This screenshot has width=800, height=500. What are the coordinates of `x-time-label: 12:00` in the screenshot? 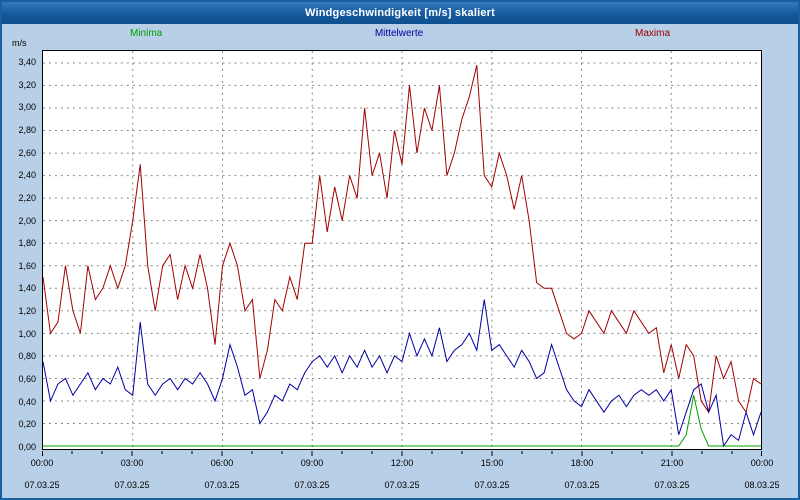 It's located at (402, 463).